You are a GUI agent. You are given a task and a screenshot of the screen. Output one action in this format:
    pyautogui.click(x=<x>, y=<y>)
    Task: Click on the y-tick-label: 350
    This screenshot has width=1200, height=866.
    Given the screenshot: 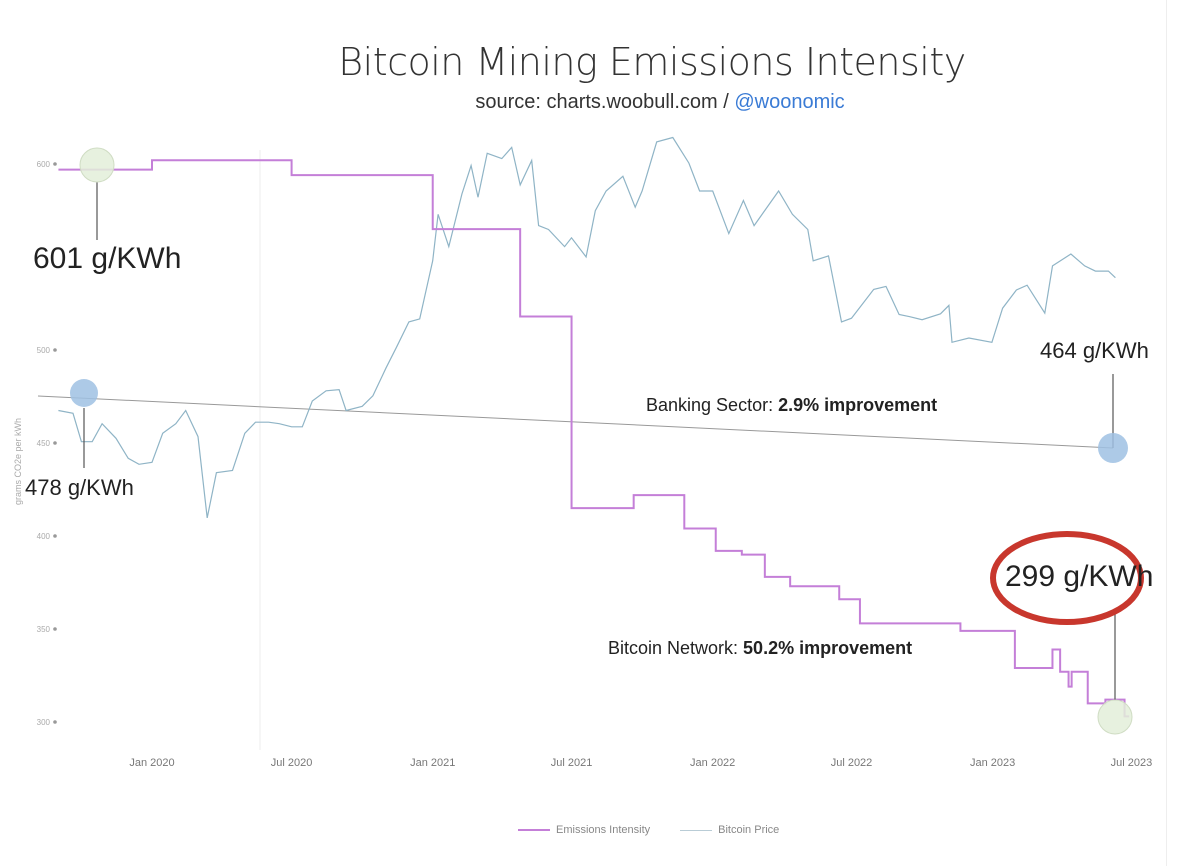 What is the action you would take?
    pyautogui.click(x=44, y=629)
    